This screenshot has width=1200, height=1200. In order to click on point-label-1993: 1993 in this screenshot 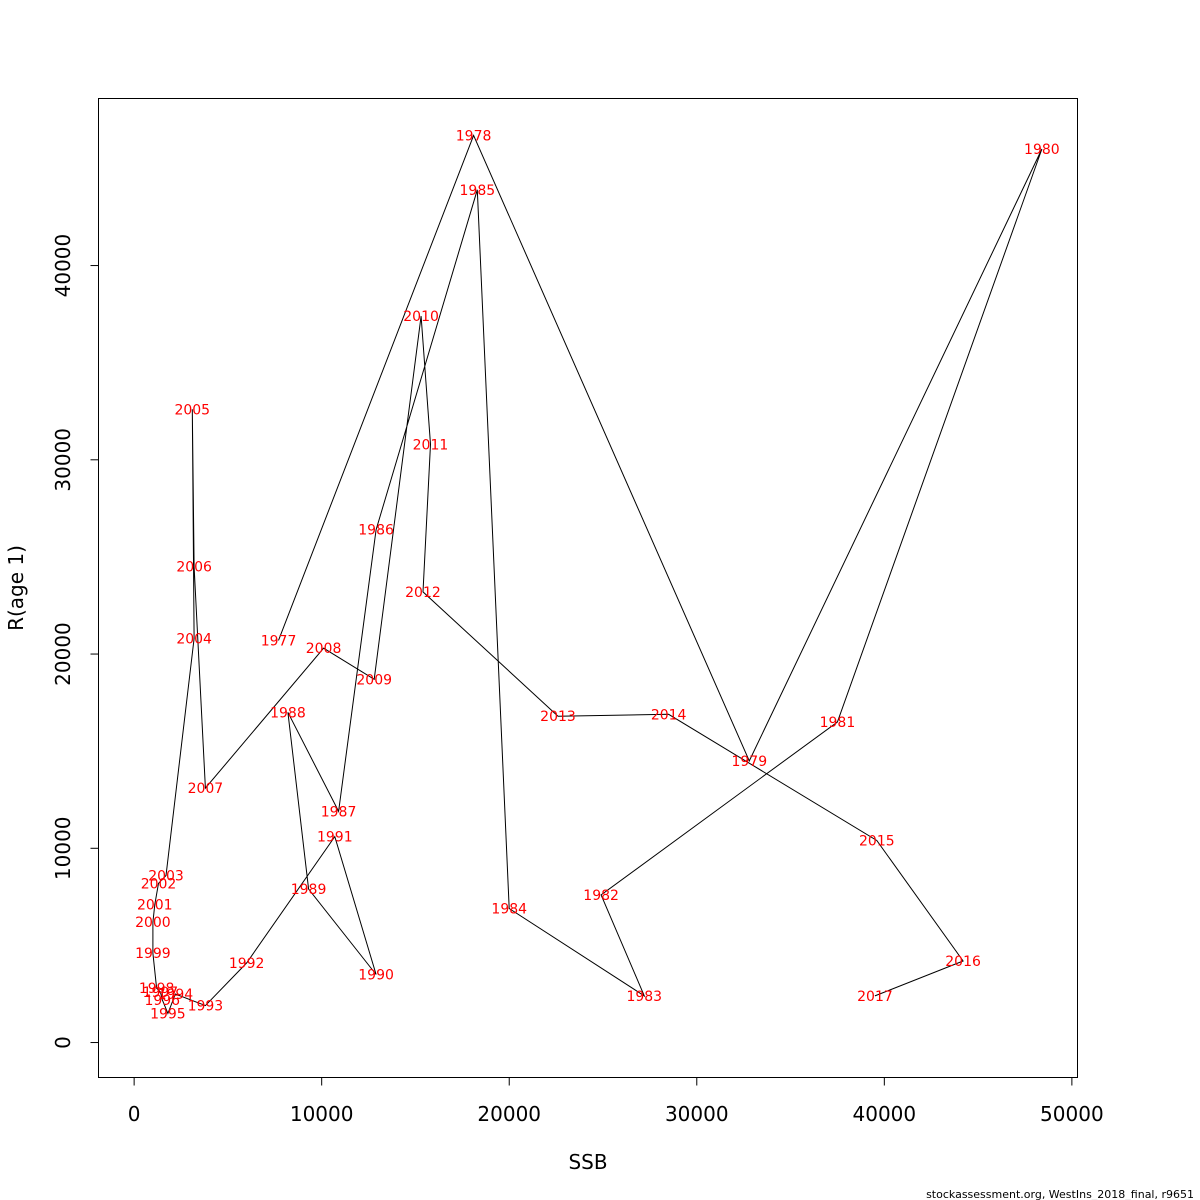, I will do `click(206, 1007)`.